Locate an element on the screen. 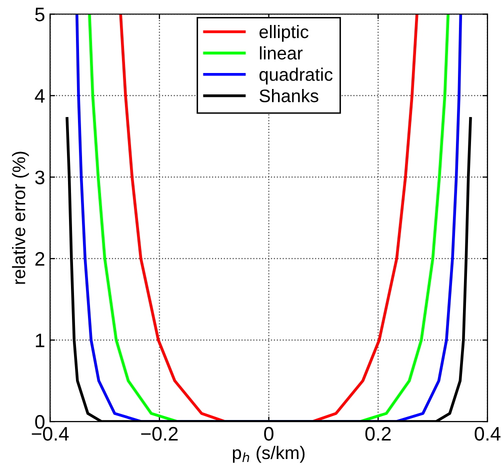  y-tick-label: 1 is located at coordinates (40, 341).